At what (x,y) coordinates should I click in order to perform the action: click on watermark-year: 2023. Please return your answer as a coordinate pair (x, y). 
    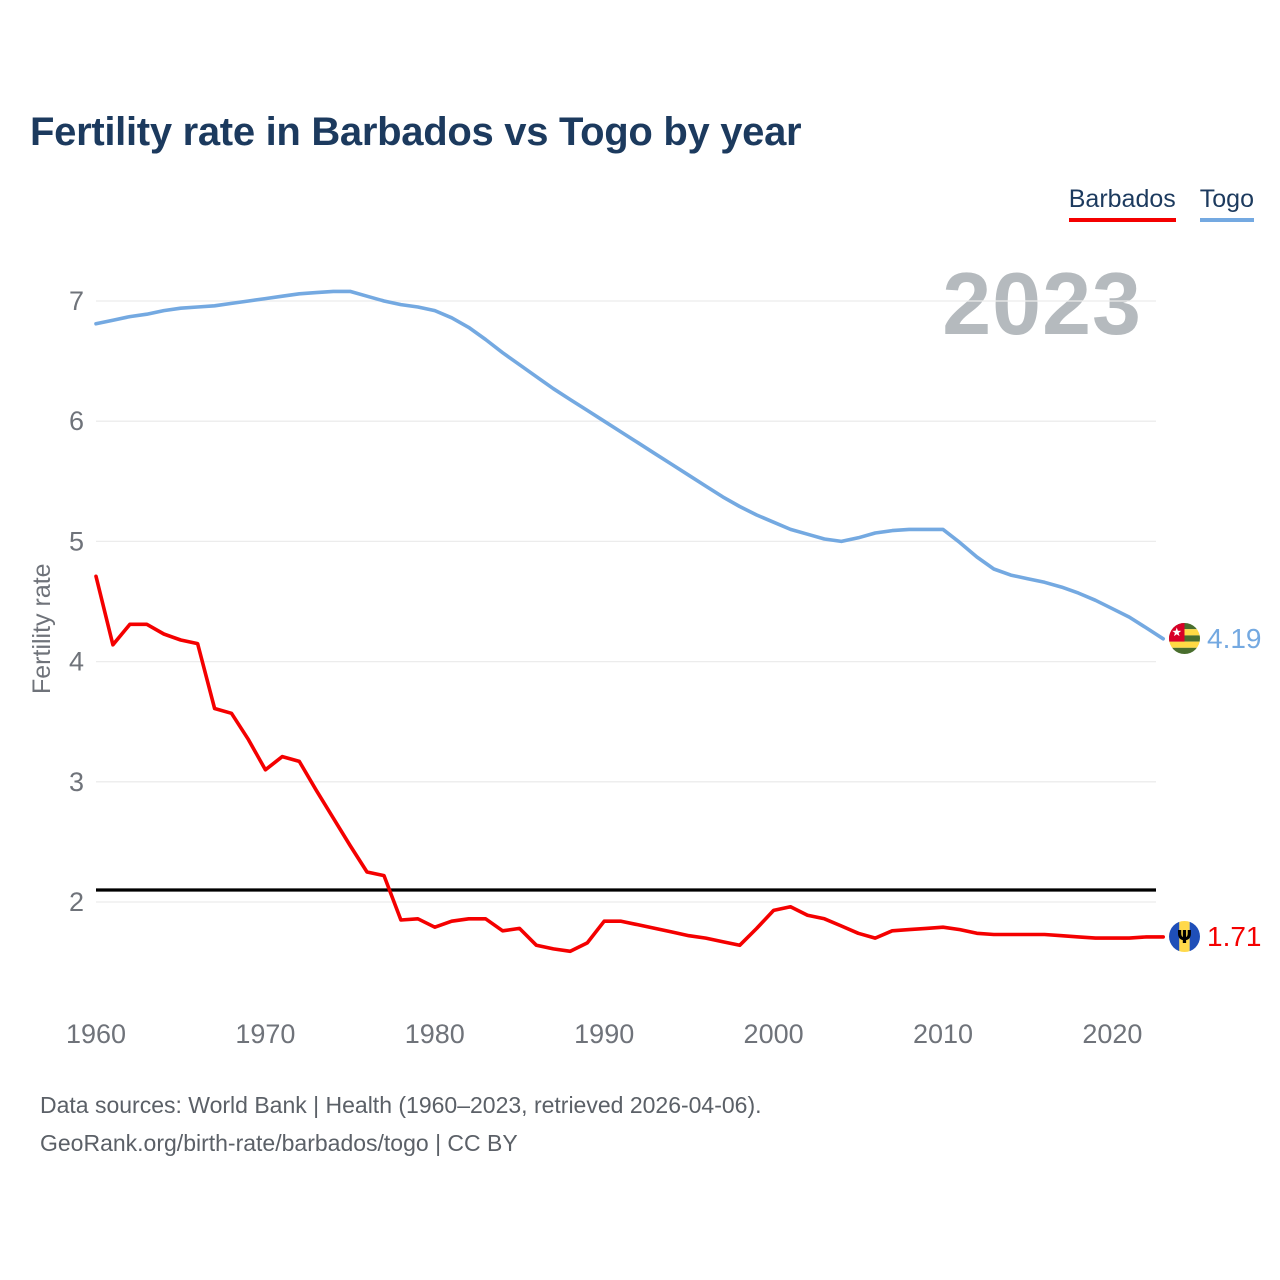
    Looking at the image, I should click on (1042, 303).